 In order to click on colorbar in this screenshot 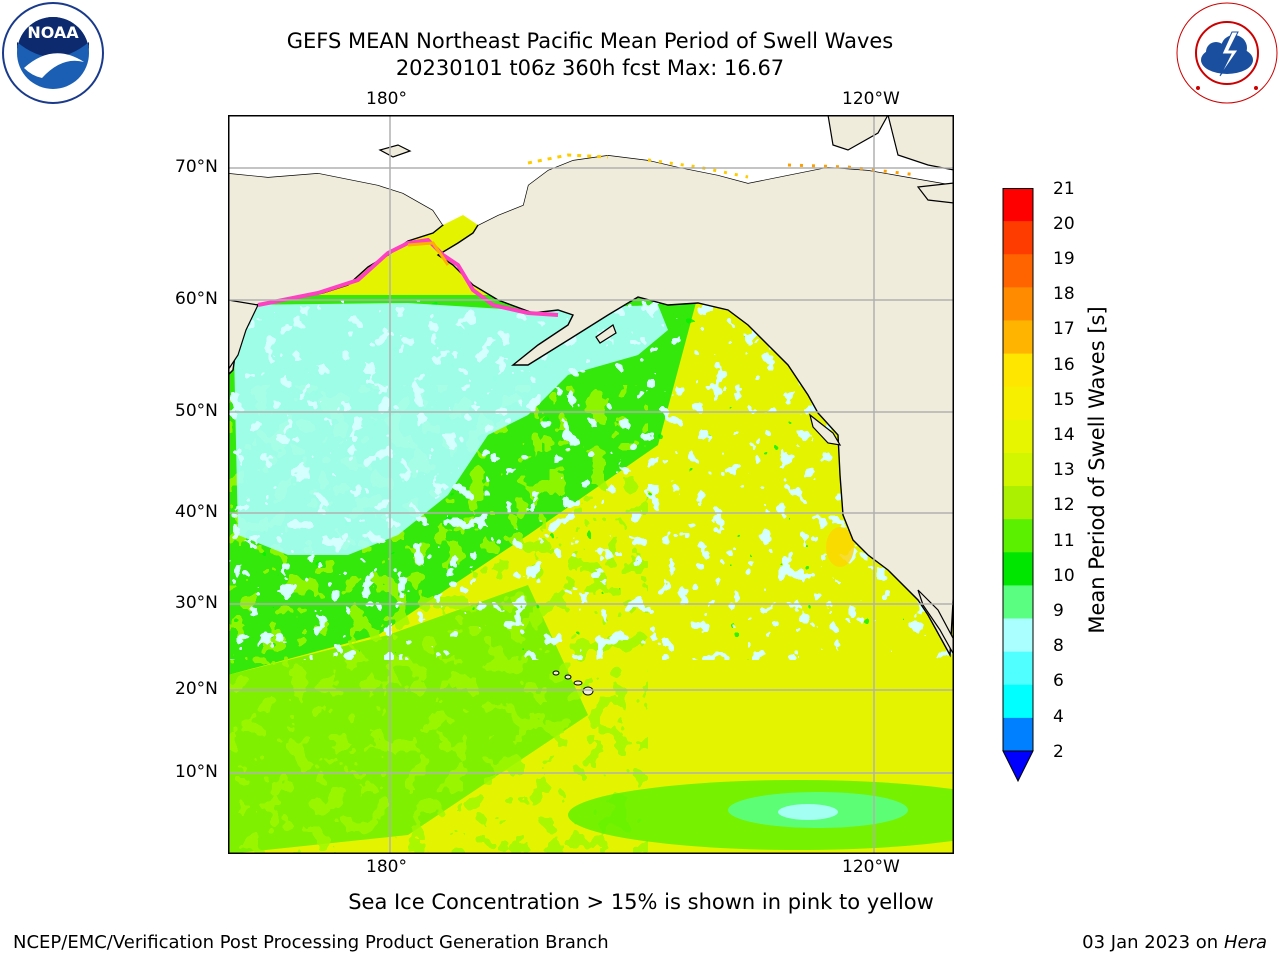, I will do `click(1018, 485)`.